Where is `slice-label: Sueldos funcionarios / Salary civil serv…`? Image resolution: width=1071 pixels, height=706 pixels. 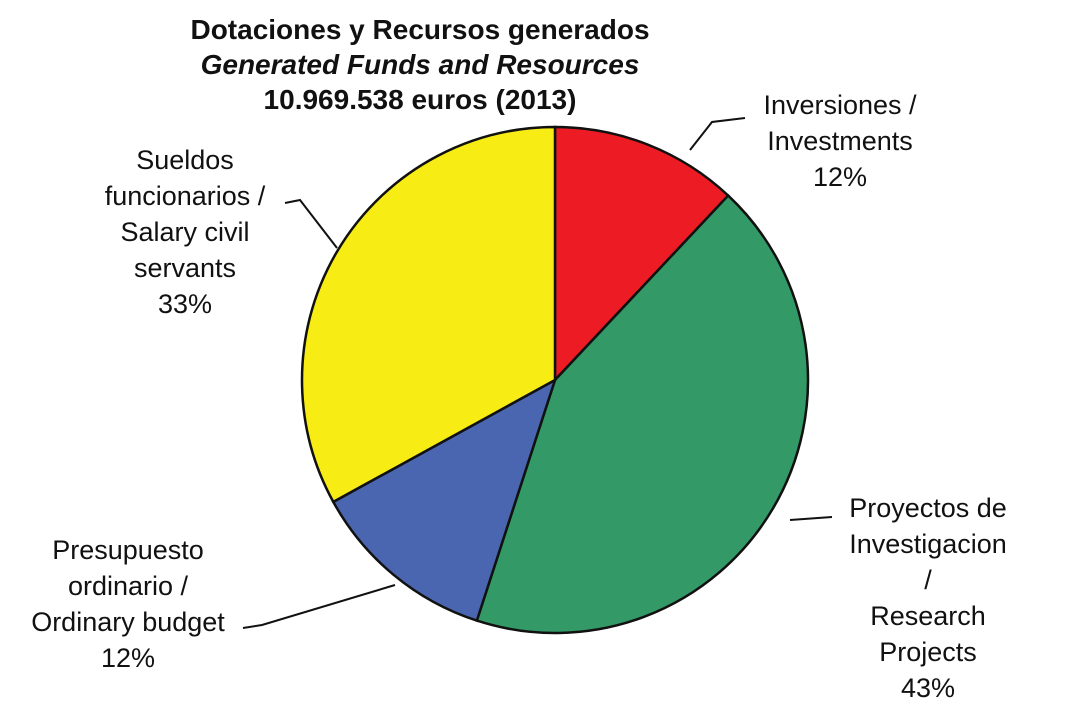 slice-label: Sueldos funcionarios / Salary civil serv… is located at coordinates (185, 232).